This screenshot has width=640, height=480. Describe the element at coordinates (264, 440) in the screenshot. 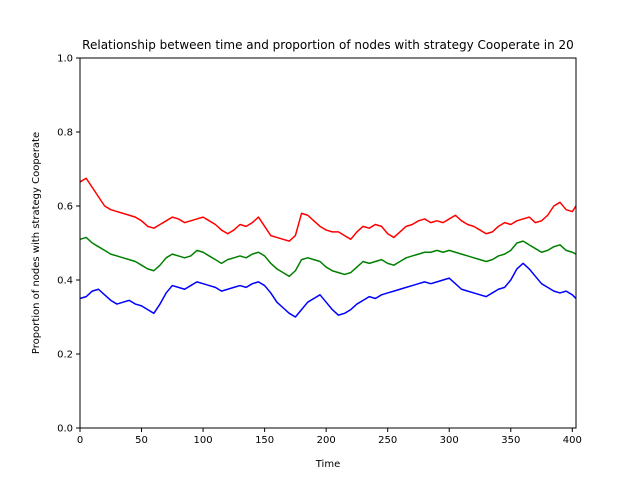

I see `x-tick-label-3: 150` at that location.